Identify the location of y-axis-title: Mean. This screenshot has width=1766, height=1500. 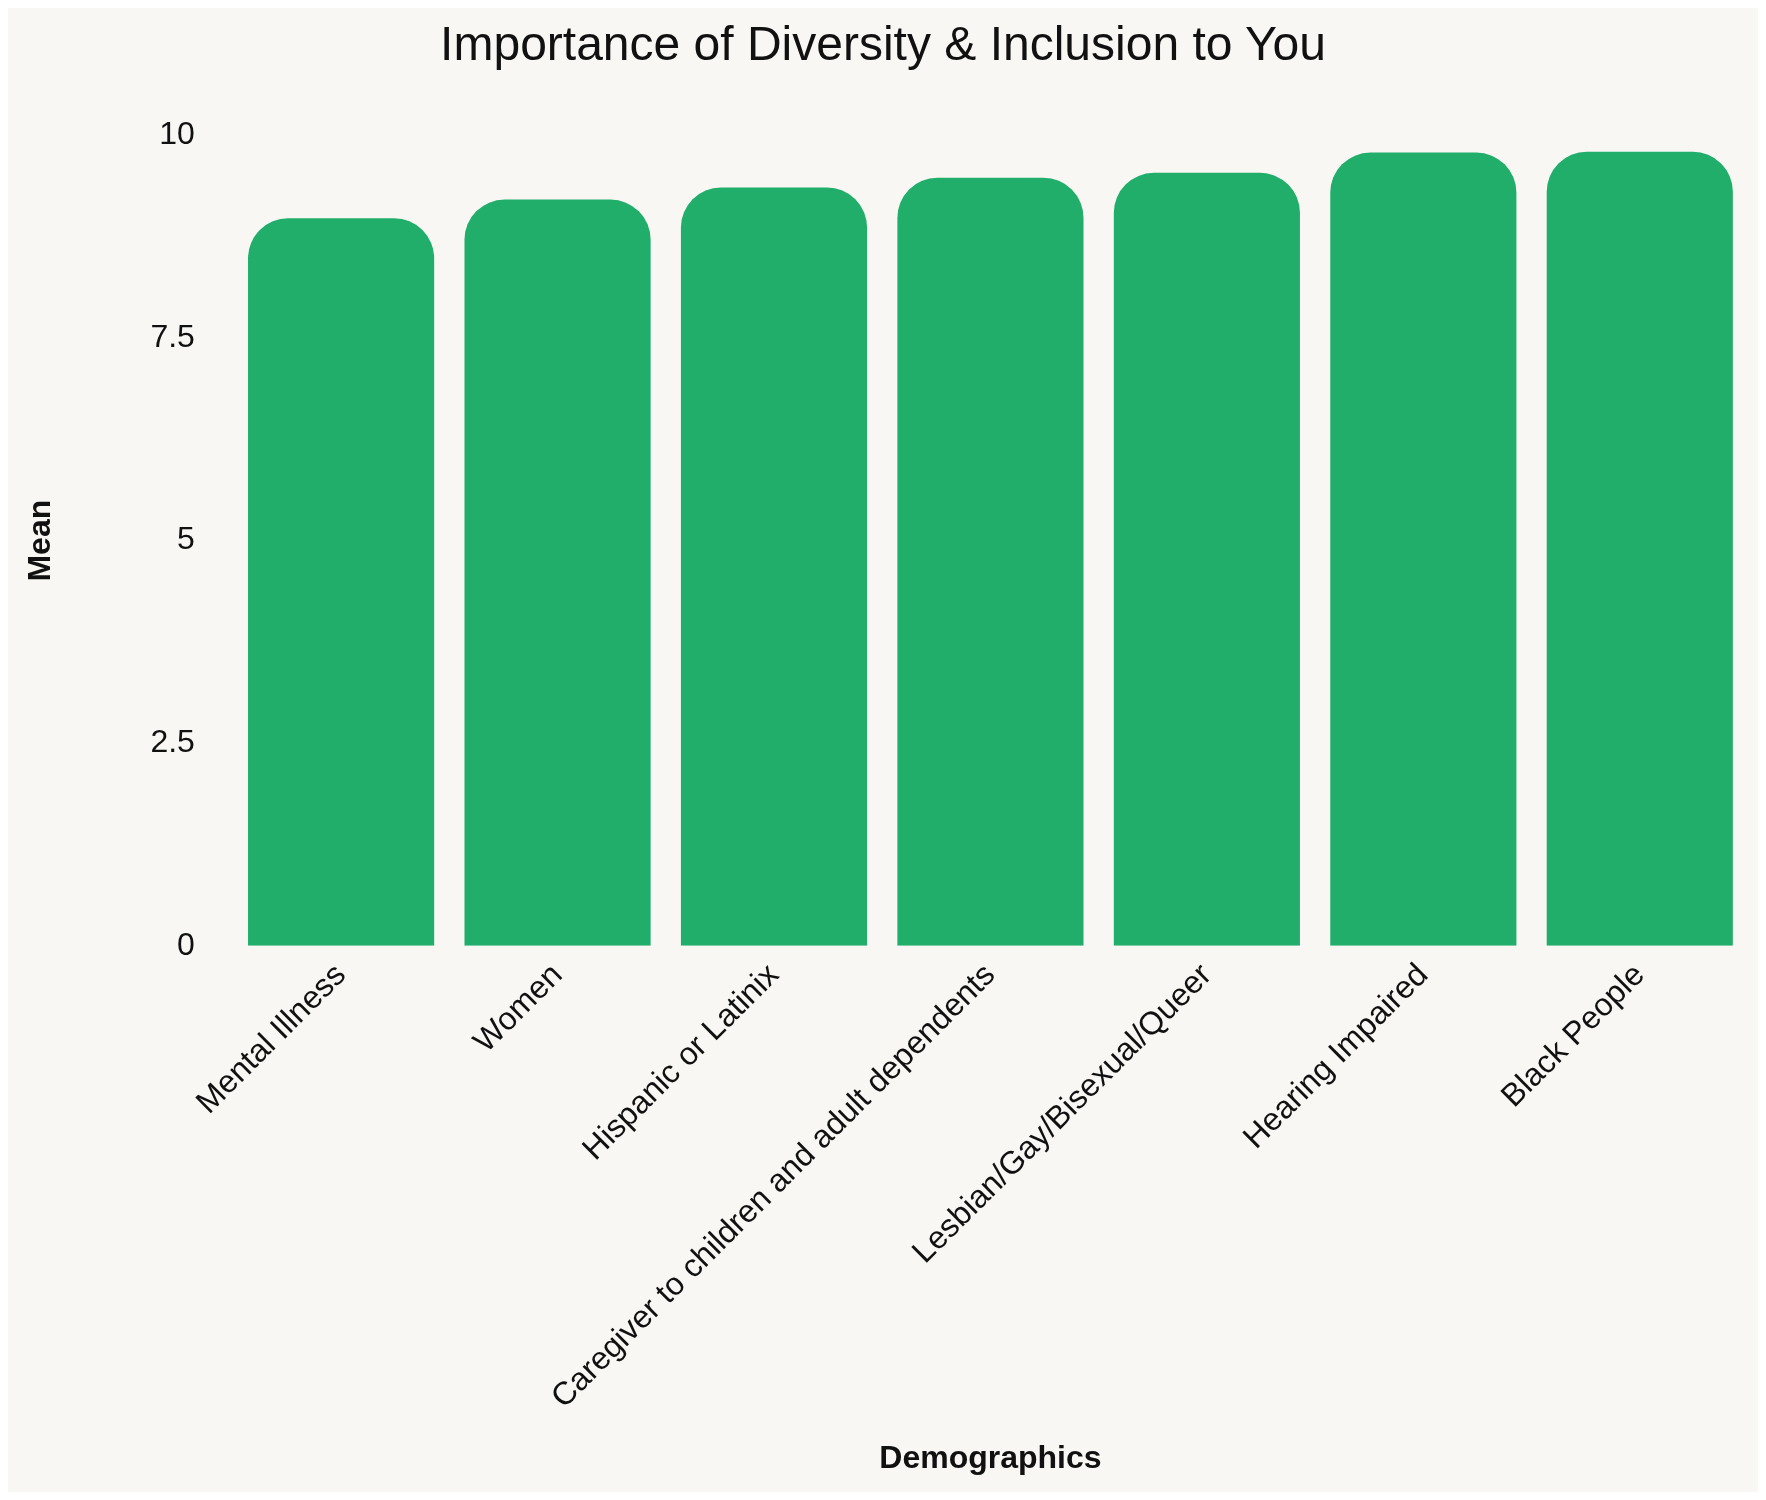
(39, 540).